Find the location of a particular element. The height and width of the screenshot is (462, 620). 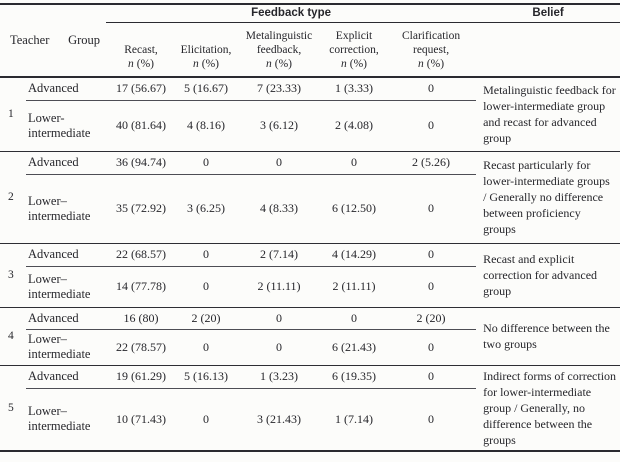

header-teacher-group: Teacher Group is located at coordinates (53, 41).